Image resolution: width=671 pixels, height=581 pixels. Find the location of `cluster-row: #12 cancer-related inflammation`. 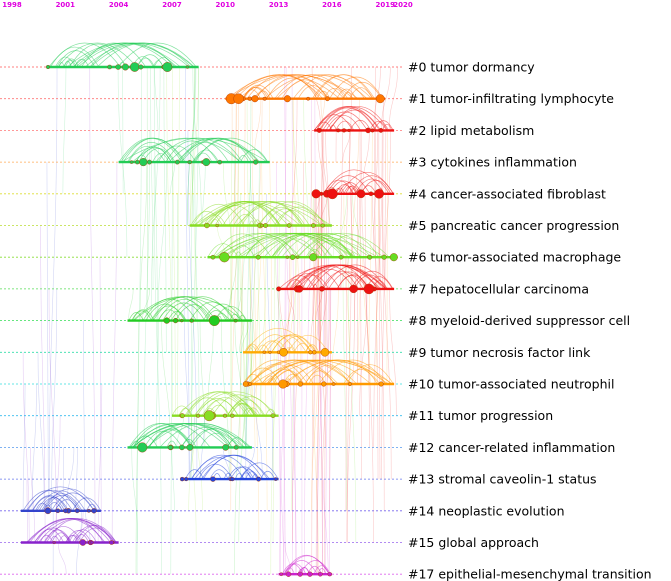

cluster-row: #12 cancer-related inflammation is located at coordinates (307, 439).